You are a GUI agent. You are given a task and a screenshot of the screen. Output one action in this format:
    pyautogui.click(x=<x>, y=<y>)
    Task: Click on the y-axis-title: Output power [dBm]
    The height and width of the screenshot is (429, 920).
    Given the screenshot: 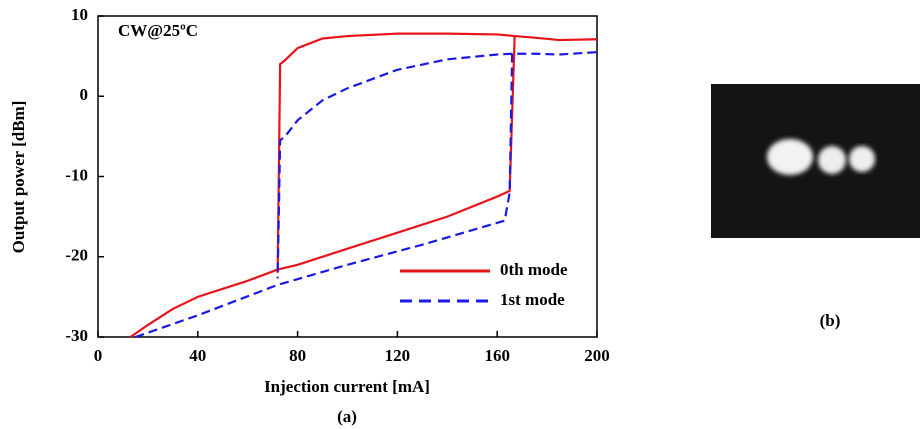 What is the action you would take?
    pyautogui.click(x=18, y=177)
    